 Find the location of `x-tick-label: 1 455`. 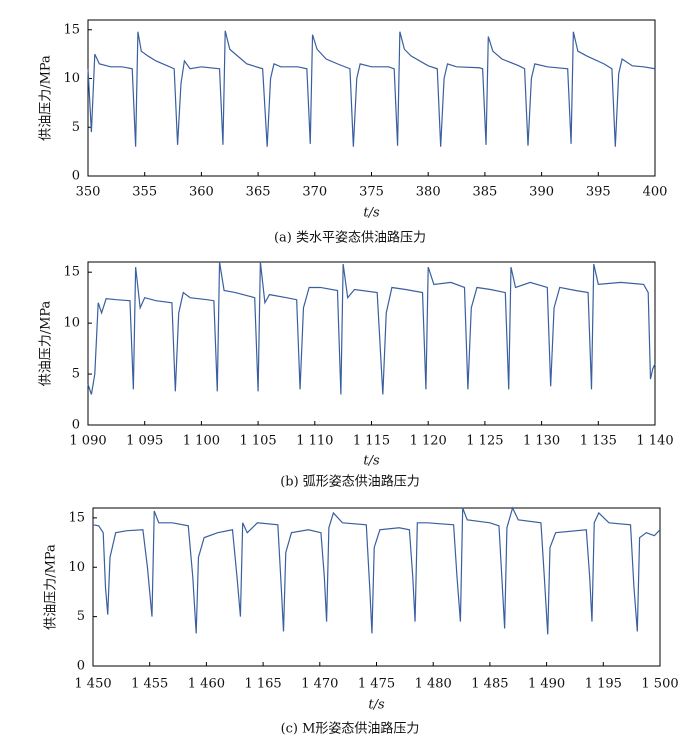

x-tick-label: 1 455 is located at coordinates (149, 684).